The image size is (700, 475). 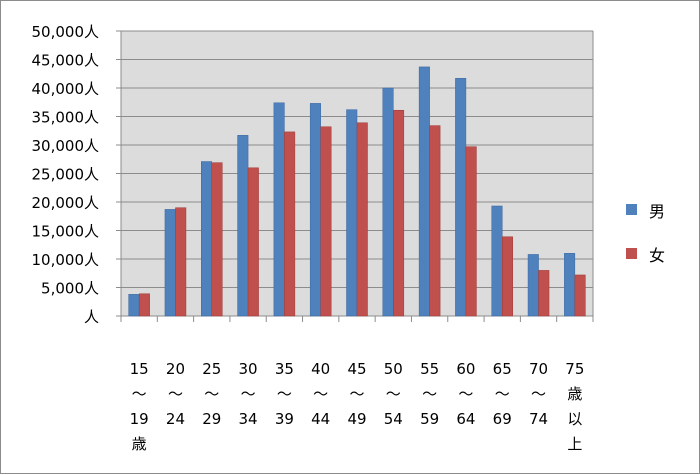 What do you see at coordinates (574, 444) in the screenshot?
I see `x-tick-label: 上` at bounding box center [574, 444].